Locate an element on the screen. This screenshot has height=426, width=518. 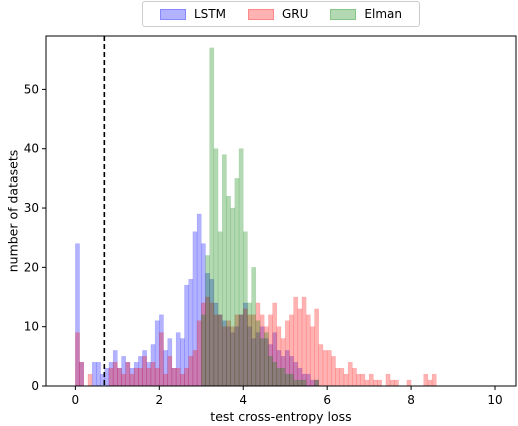
series-gru is located at coordinates (256, 341).